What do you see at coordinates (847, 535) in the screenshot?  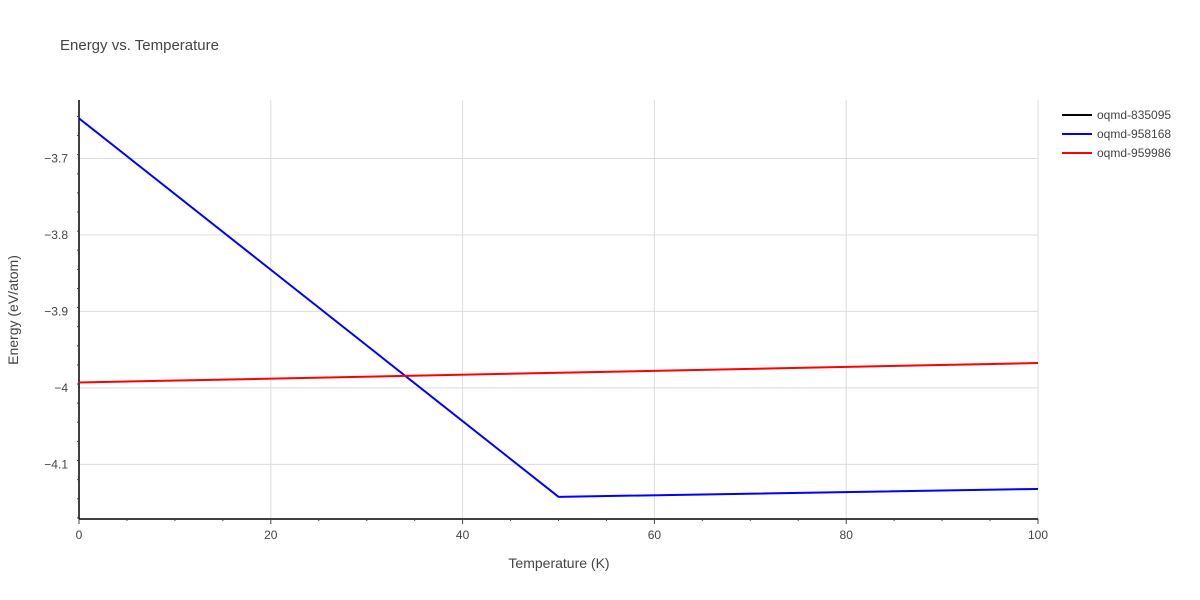 I see `x-tick-label: 80` at bounding box center [847, 535].